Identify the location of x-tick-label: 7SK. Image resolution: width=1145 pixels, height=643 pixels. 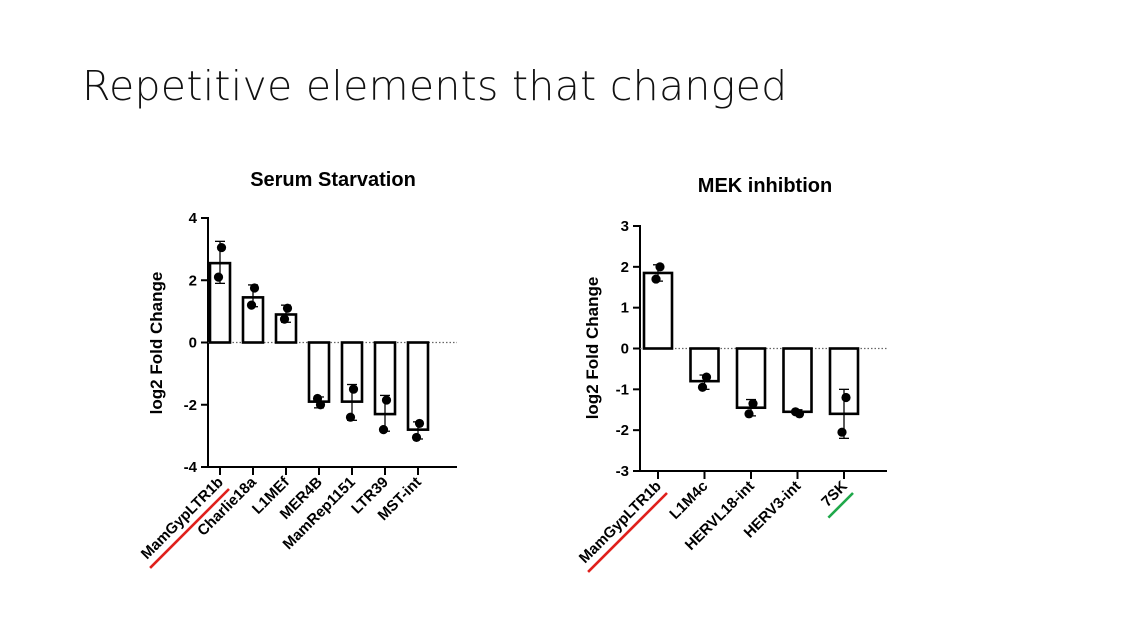
(834, 494).